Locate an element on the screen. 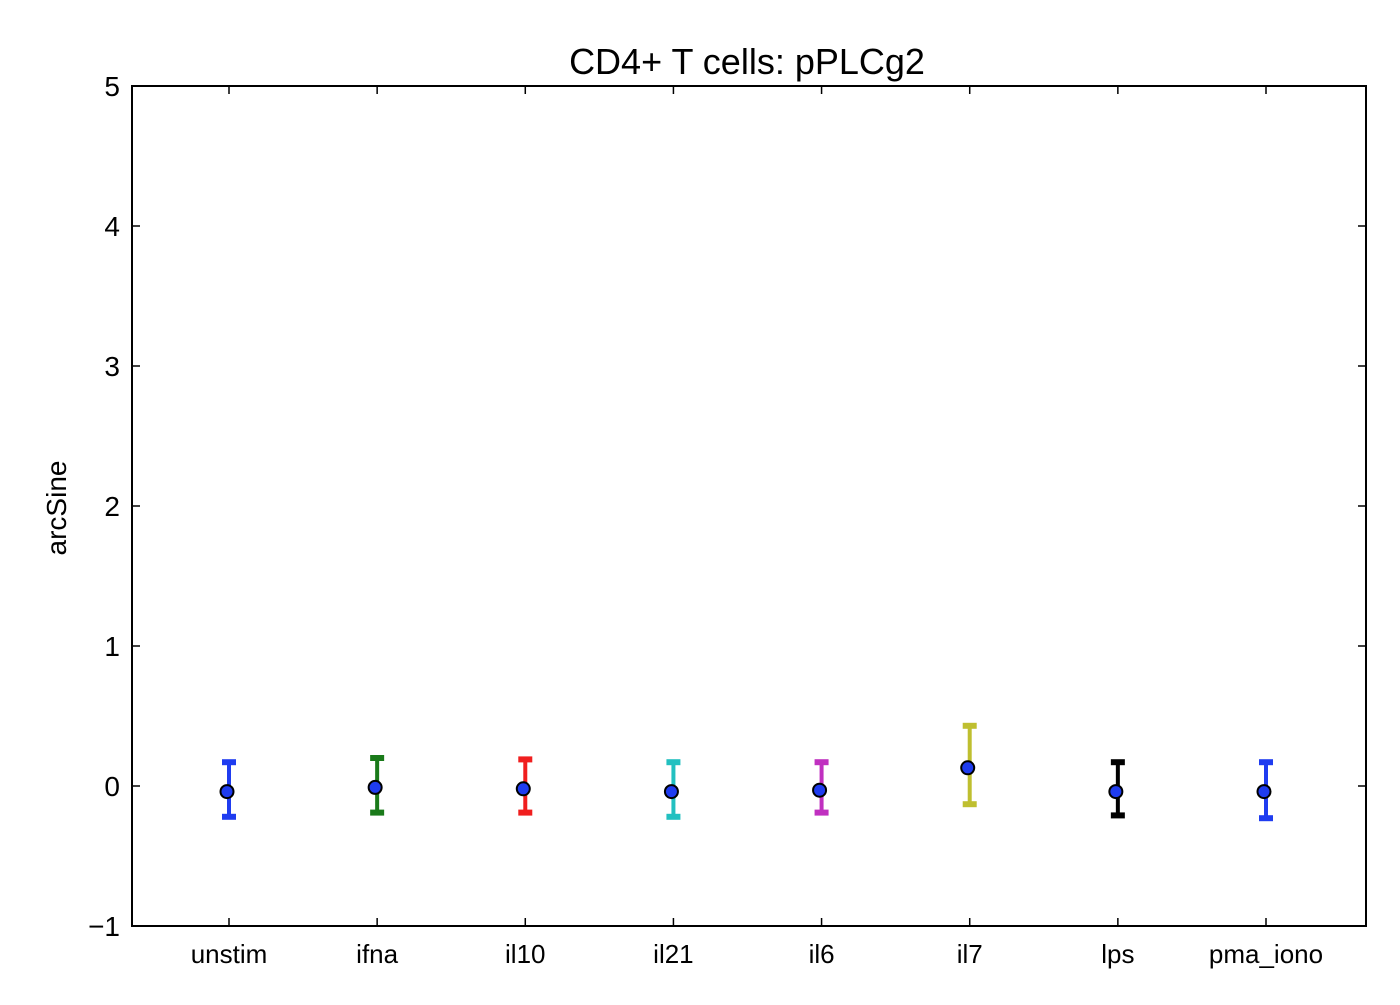  y-axis-label: arcSine is located at coordinates (56, 508).